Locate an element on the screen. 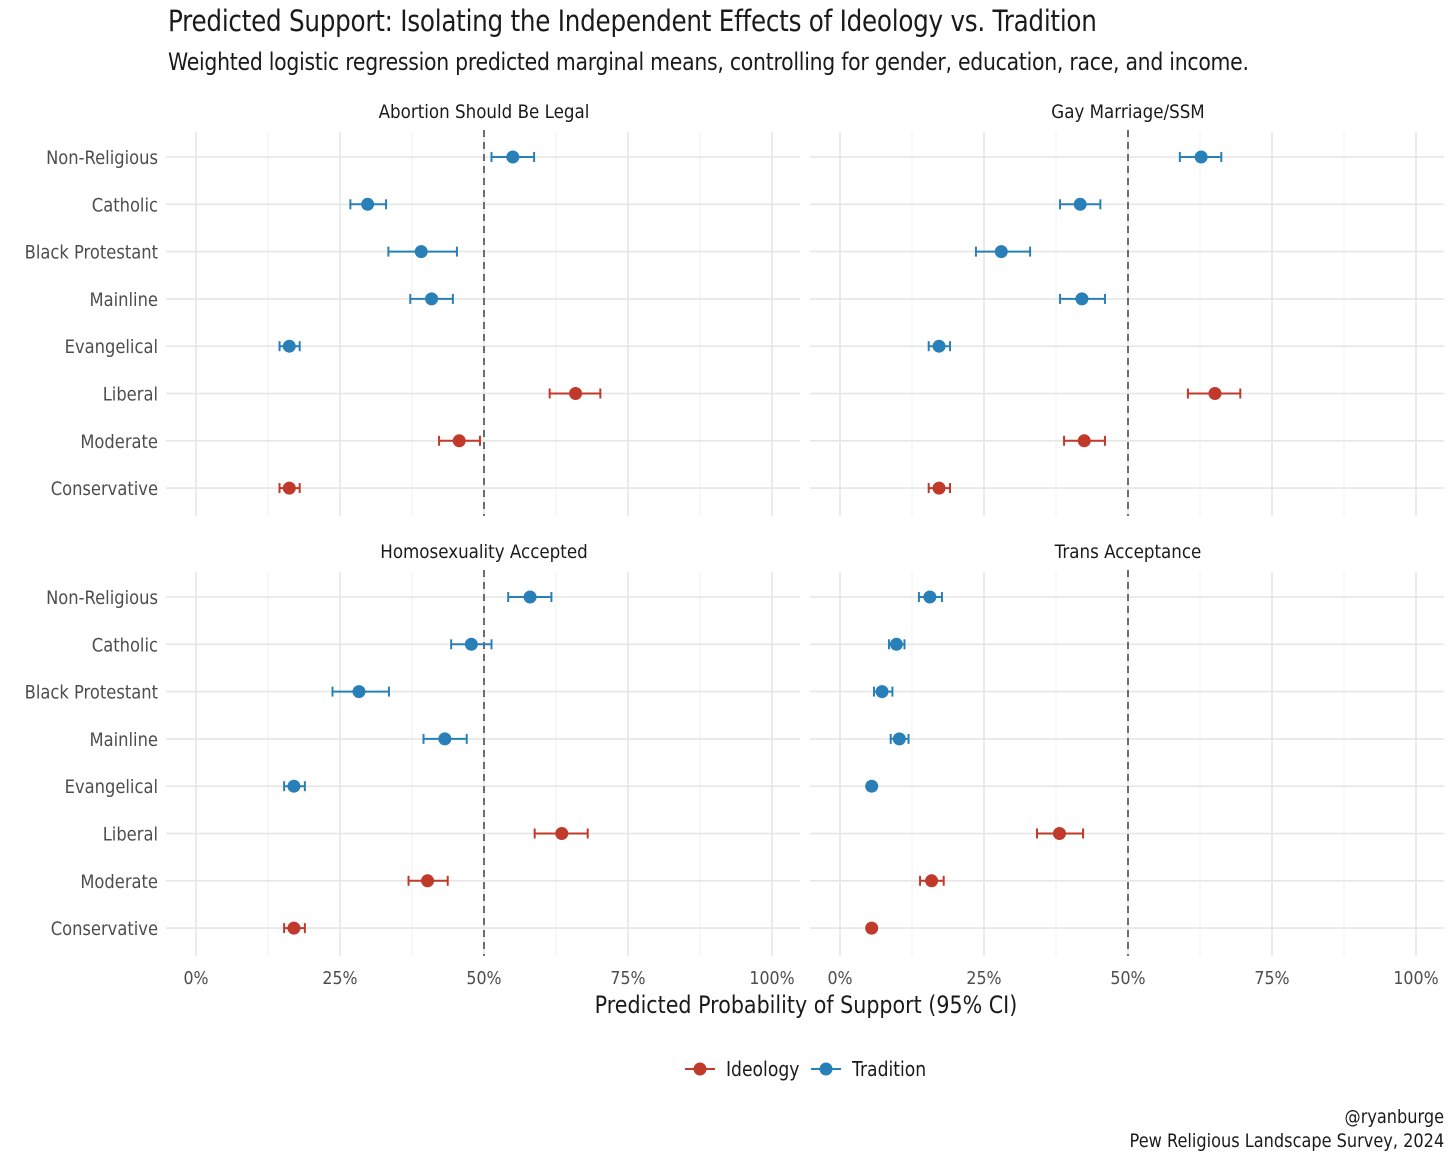 This screenshot has height=1165, width=1456. panel-title: Abortion Should Be Legal is located at coordinates (484, 112).